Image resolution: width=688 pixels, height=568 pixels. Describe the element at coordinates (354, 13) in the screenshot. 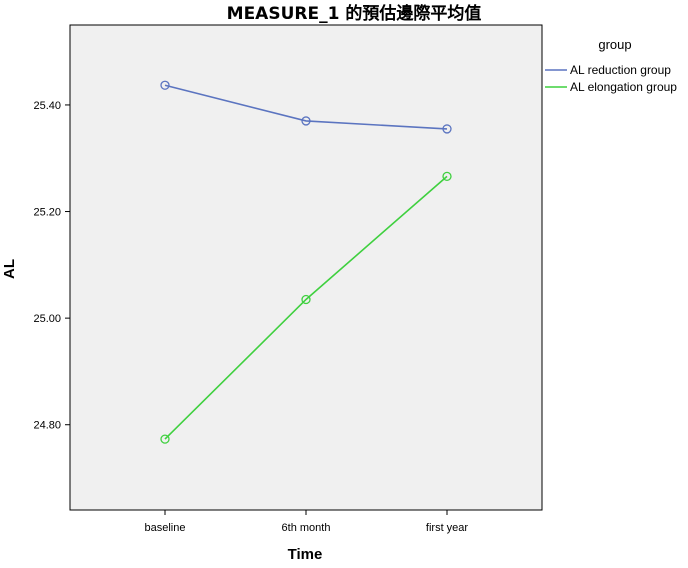

I see `chart-title: MEASURE_1 的預估邊際平均值` at that location.